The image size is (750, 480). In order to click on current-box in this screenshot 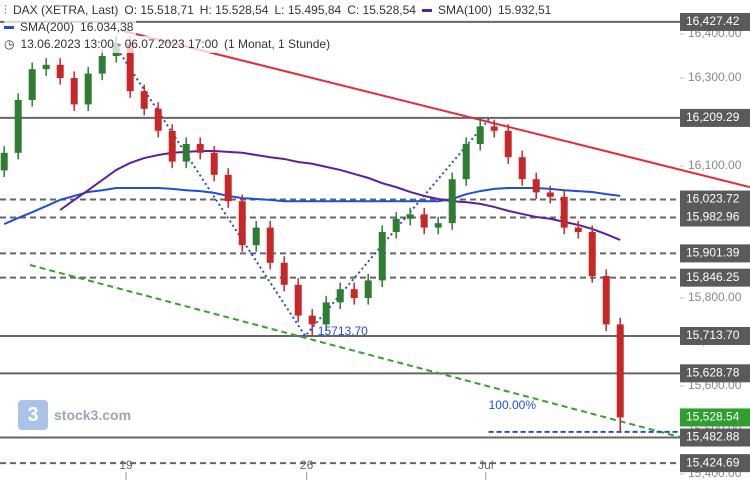, I will do `click(715, 417)`.